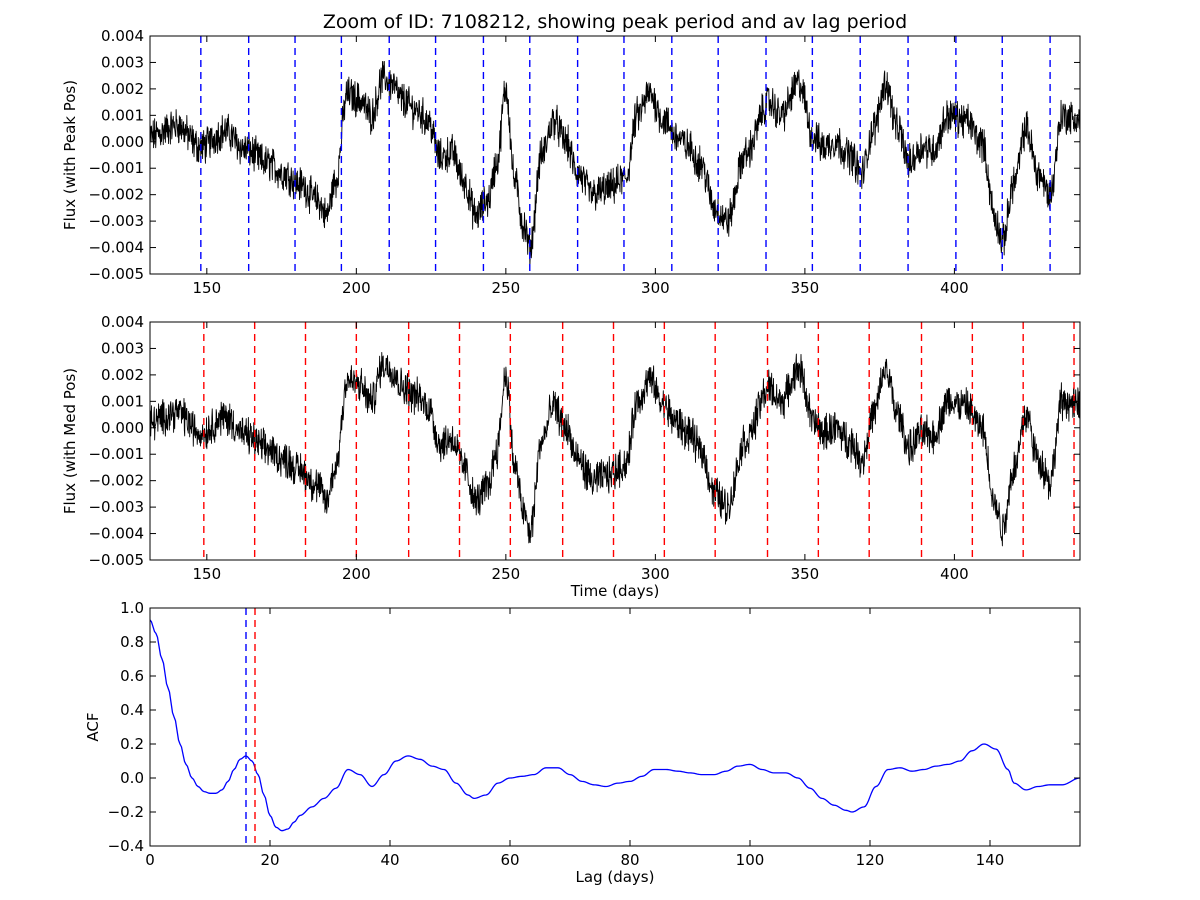 Image resolution: width=1200 pixels, height=900 pixels. What do you see at coordinates (116, 560) in the screenshot?
I see `med-pos-y-tick-label: −0.005` at bounding box center [116, 560].